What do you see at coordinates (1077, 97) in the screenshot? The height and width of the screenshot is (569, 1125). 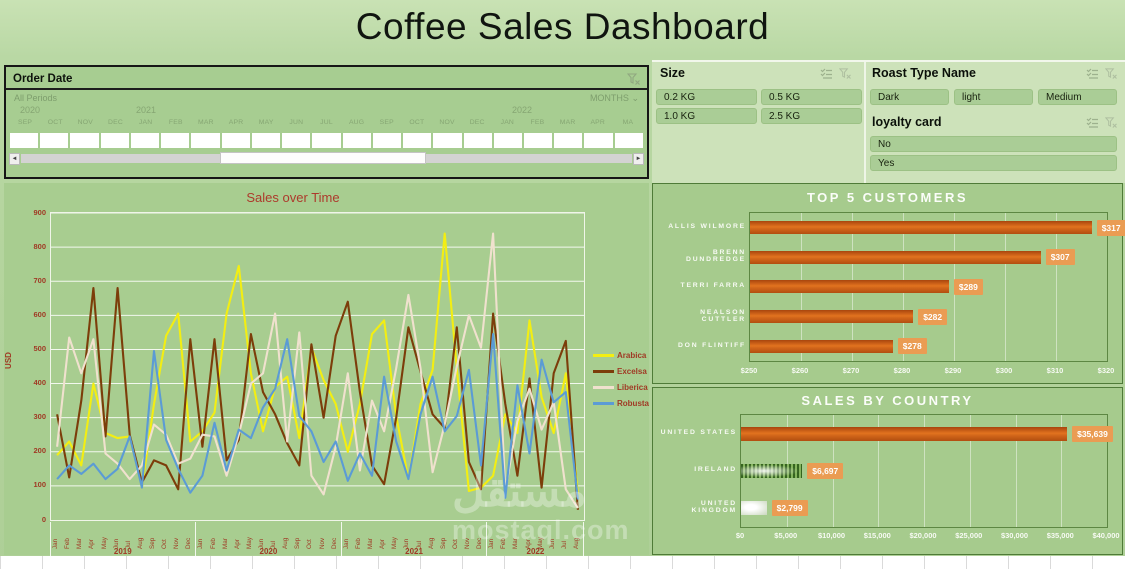 I see `roast-slicer-button: Medium` at bounding box center [1077, 97].